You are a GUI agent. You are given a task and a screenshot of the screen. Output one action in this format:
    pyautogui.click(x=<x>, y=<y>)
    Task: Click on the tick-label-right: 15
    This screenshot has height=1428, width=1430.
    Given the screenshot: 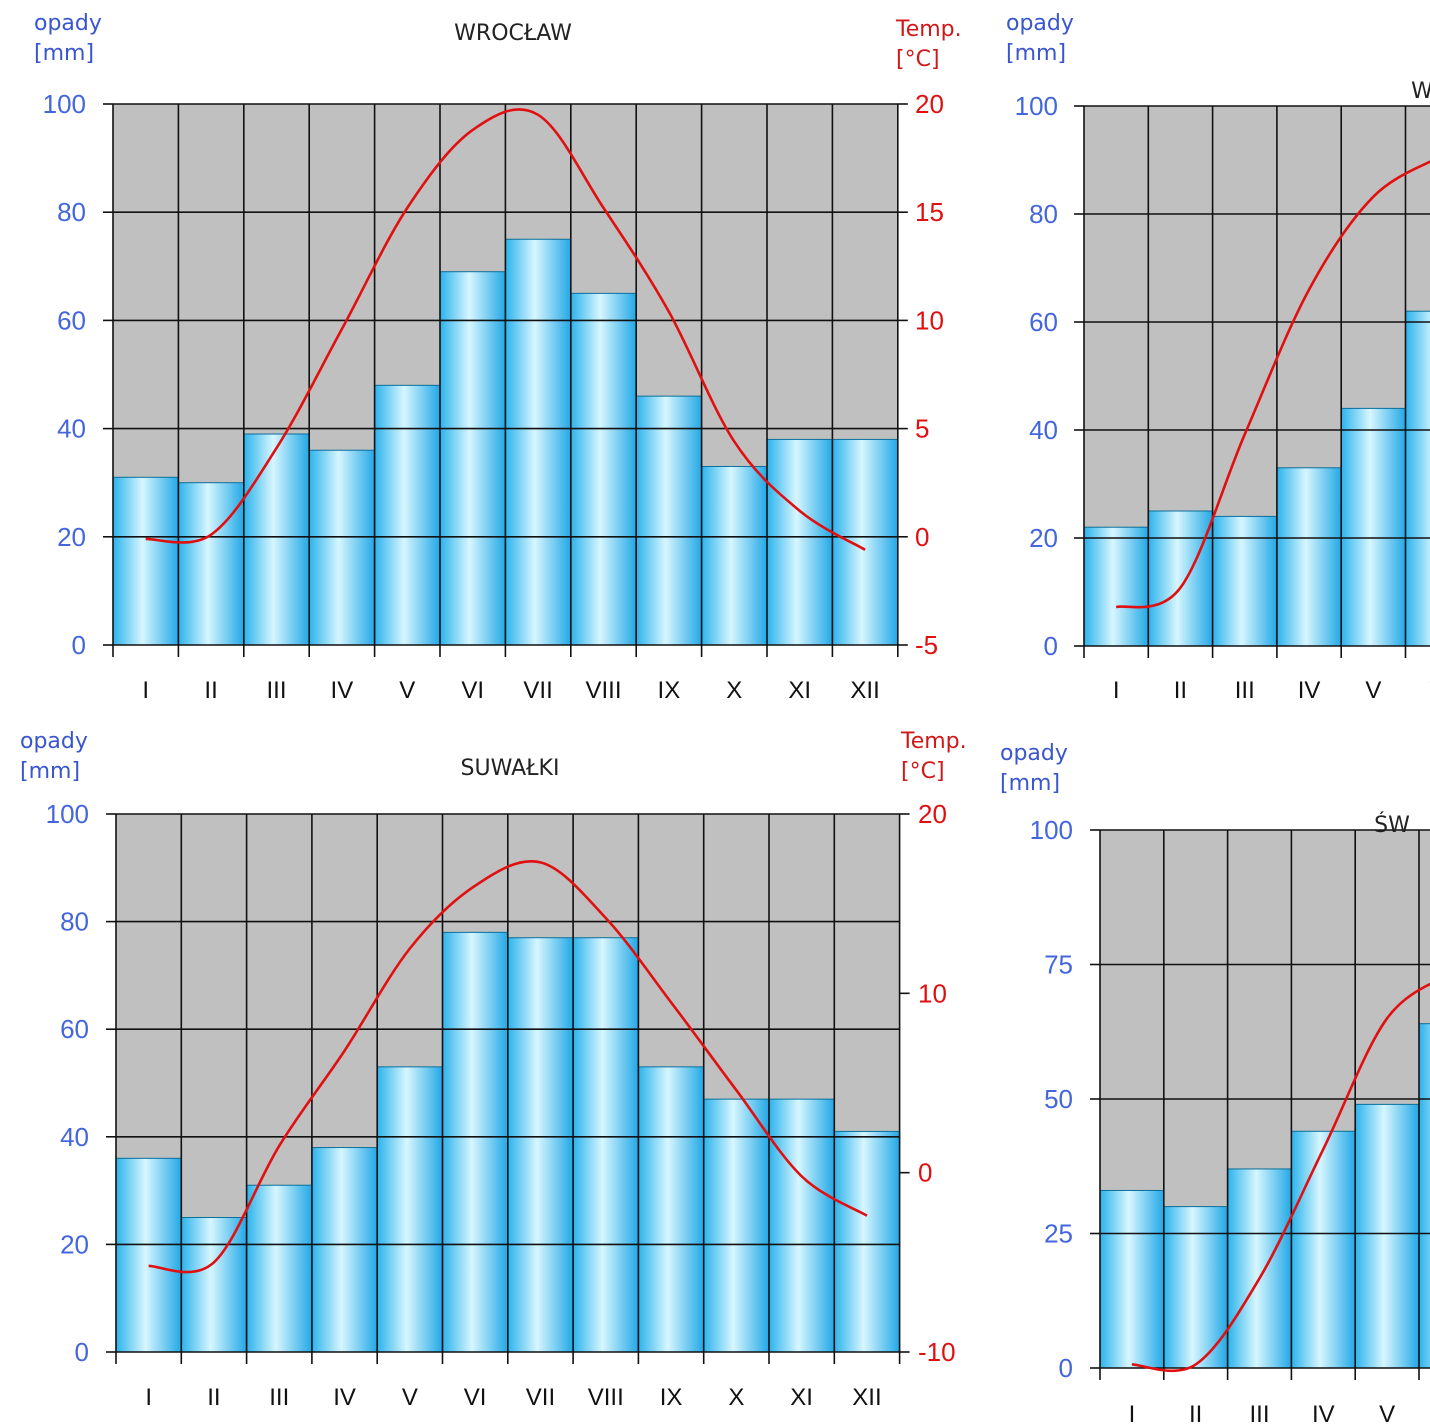 What is the action you would take?
    pyautogui.click(x=929, y=212)
    